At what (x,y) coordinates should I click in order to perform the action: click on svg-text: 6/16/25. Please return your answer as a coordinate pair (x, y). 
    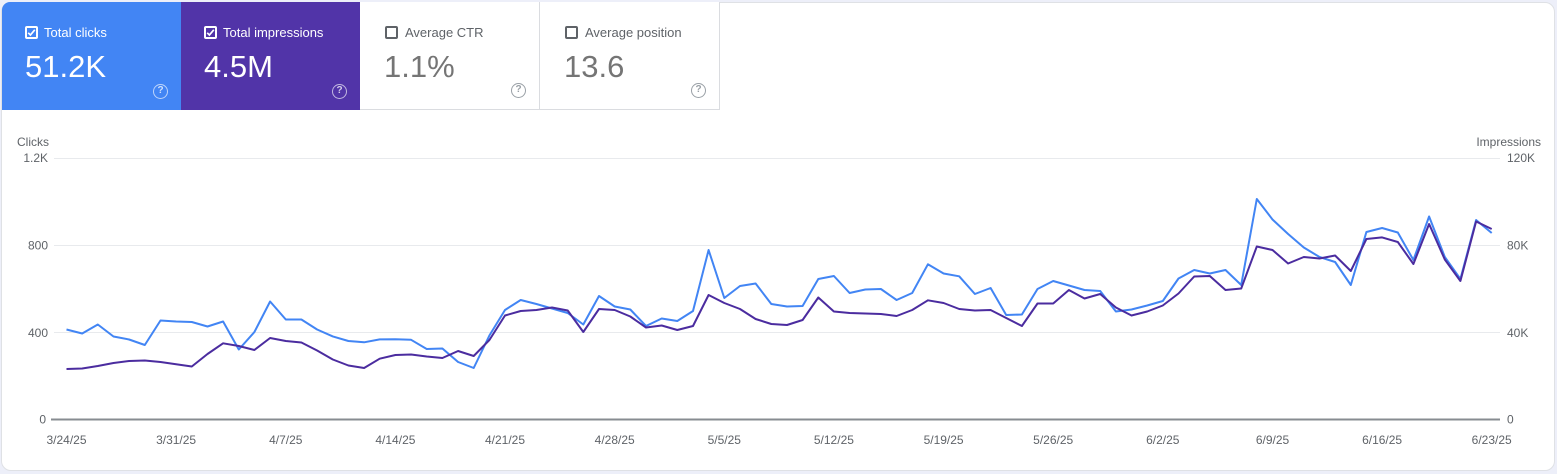
    Looking at the image, I should click on (1382, 440).